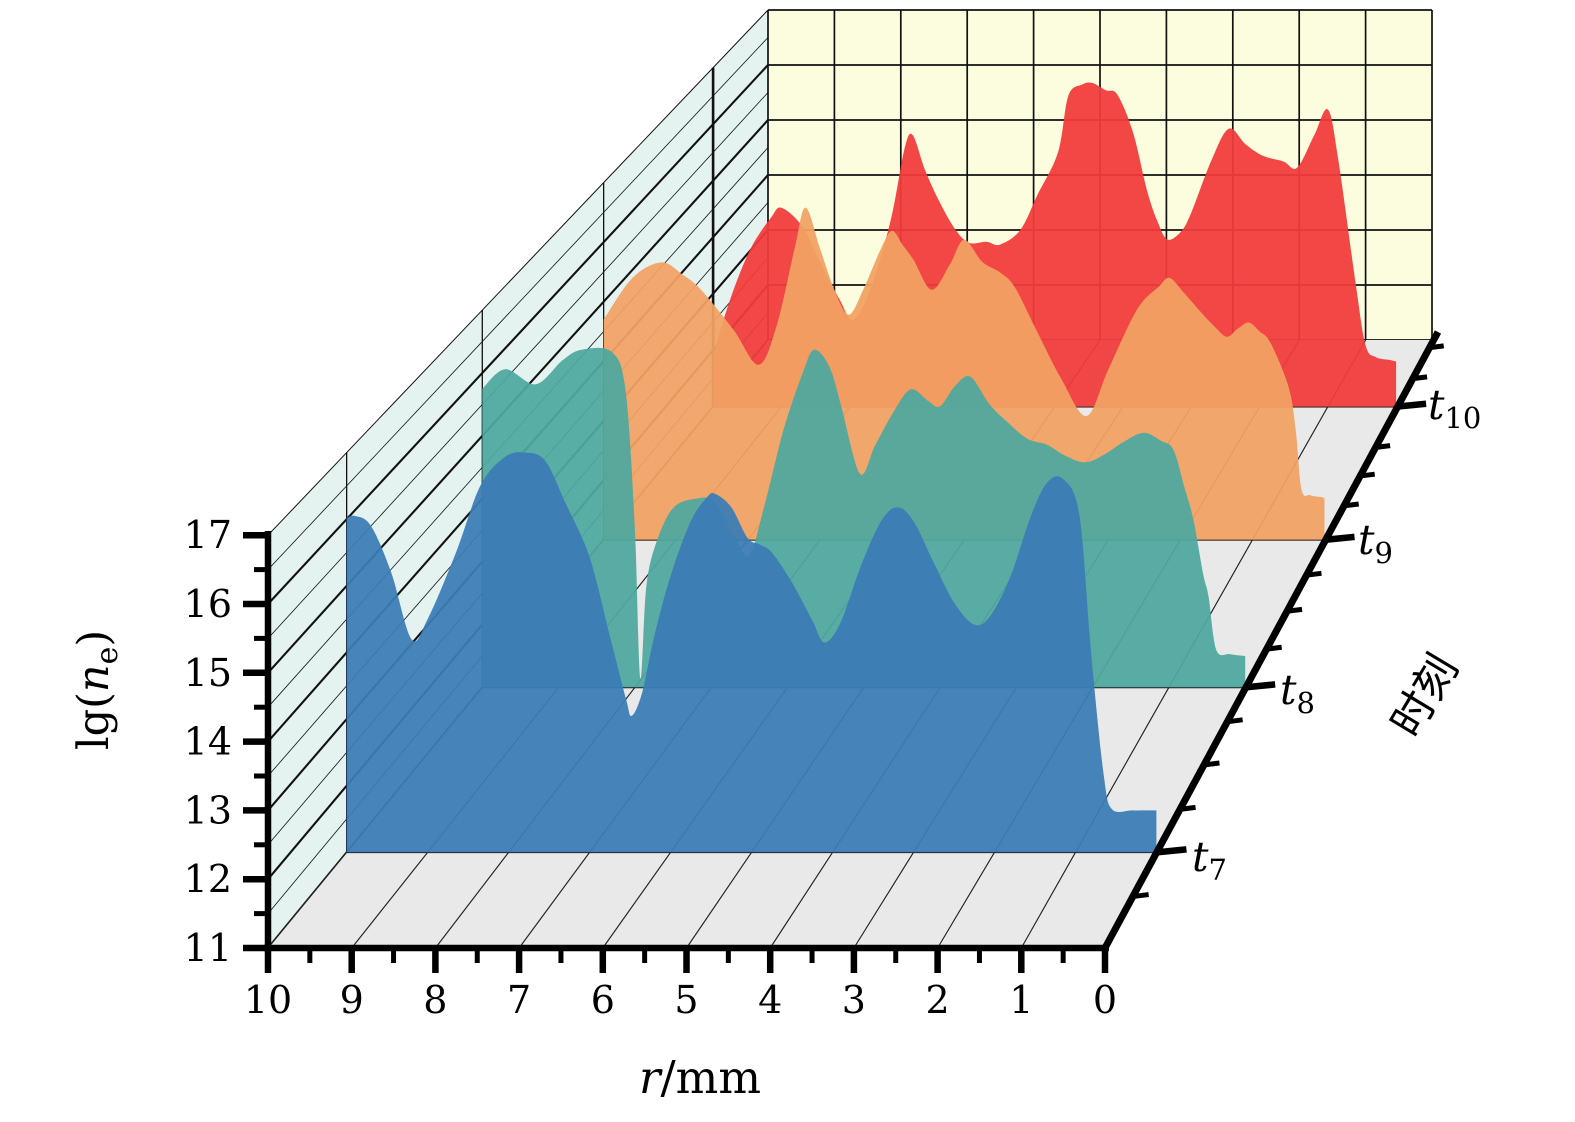 Image resolution: width=1575 pixels, height=1122 pixels. I want to click on y-tick-label: 12, so click(208, 879).